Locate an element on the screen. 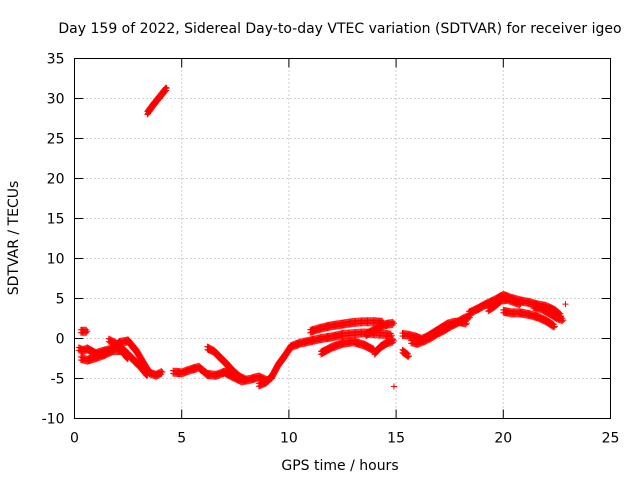 This screenshot has width=640, height=480. series-arc-s is located at coordinates (548, 313).